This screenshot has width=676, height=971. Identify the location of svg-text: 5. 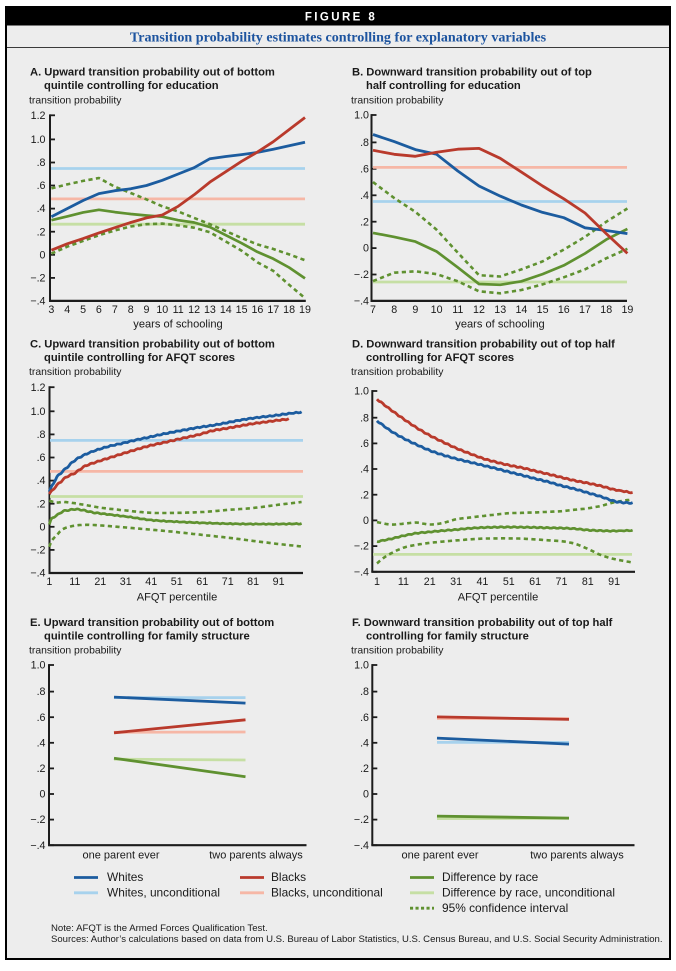
(83, 310).